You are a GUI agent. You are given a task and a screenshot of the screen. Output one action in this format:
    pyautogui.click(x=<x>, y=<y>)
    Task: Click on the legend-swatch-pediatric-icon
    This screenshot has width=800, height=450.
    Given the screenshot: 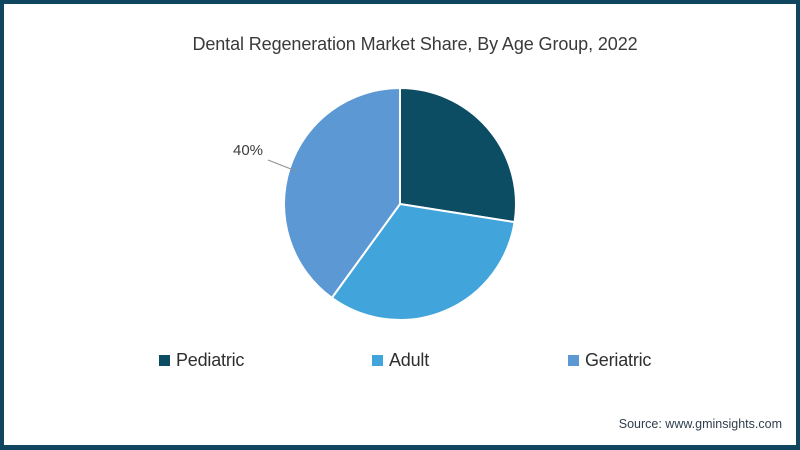 What is the action you would take?
    pyautogui.click(x=164, y=360)
    